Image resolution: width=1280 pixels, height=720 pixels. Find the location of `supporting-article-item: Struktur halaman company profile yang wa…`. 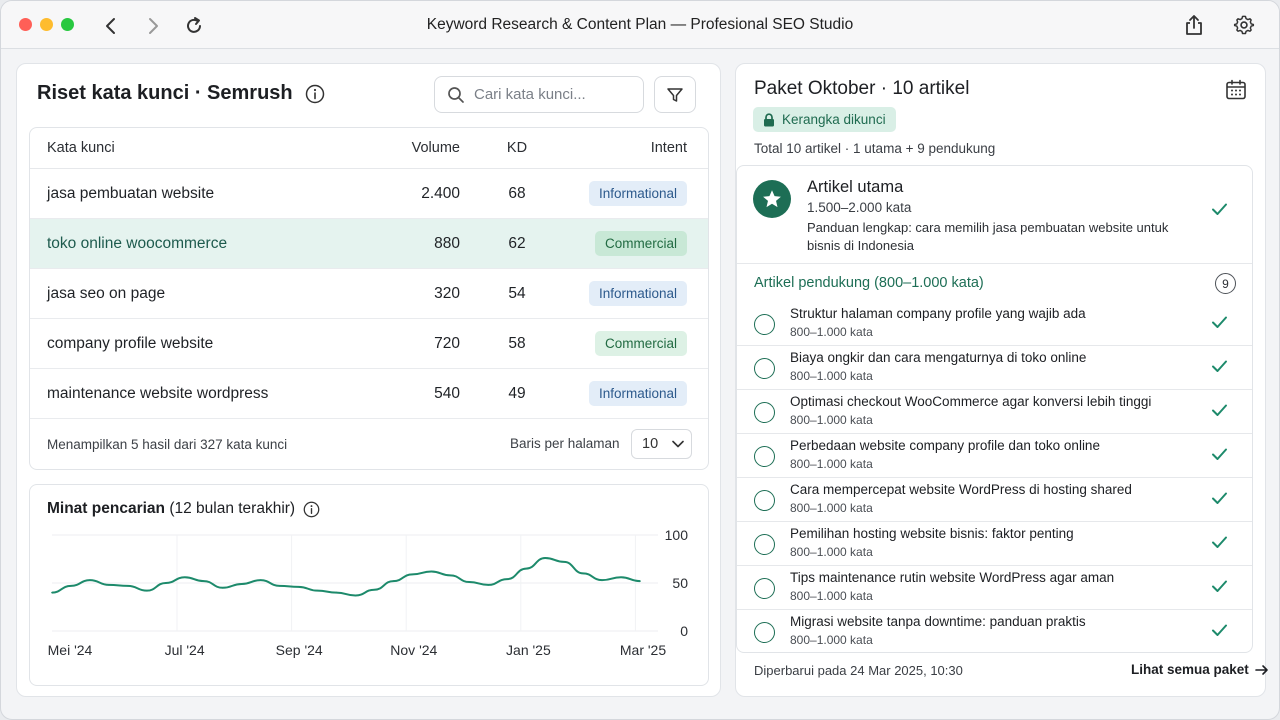

supporting-article-item: Struktur halaman company profile yang wa… is located at coordinates (994, 324).